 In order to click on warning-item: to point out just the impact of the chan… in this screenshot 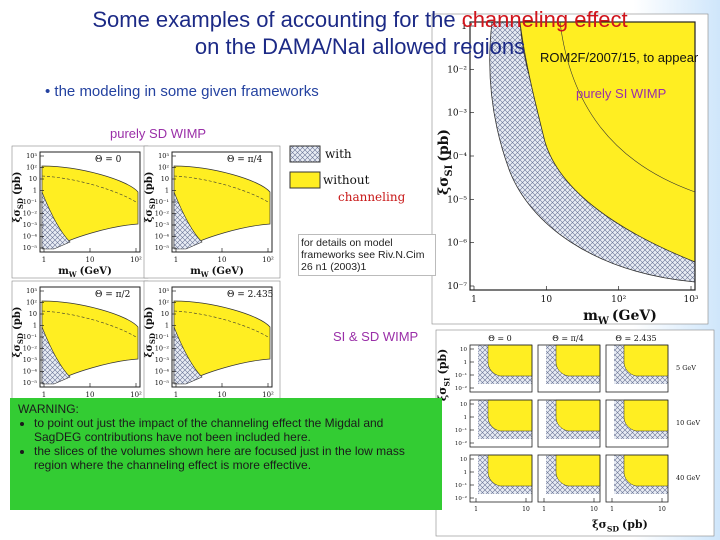, I will do `click(234, 430)`.